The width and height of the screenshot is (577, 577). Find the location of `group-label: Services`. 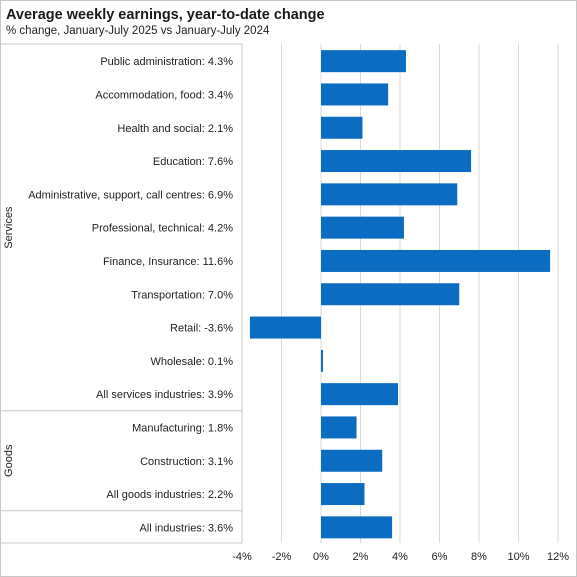

group-label: Services is located at coordinates (9, 227).